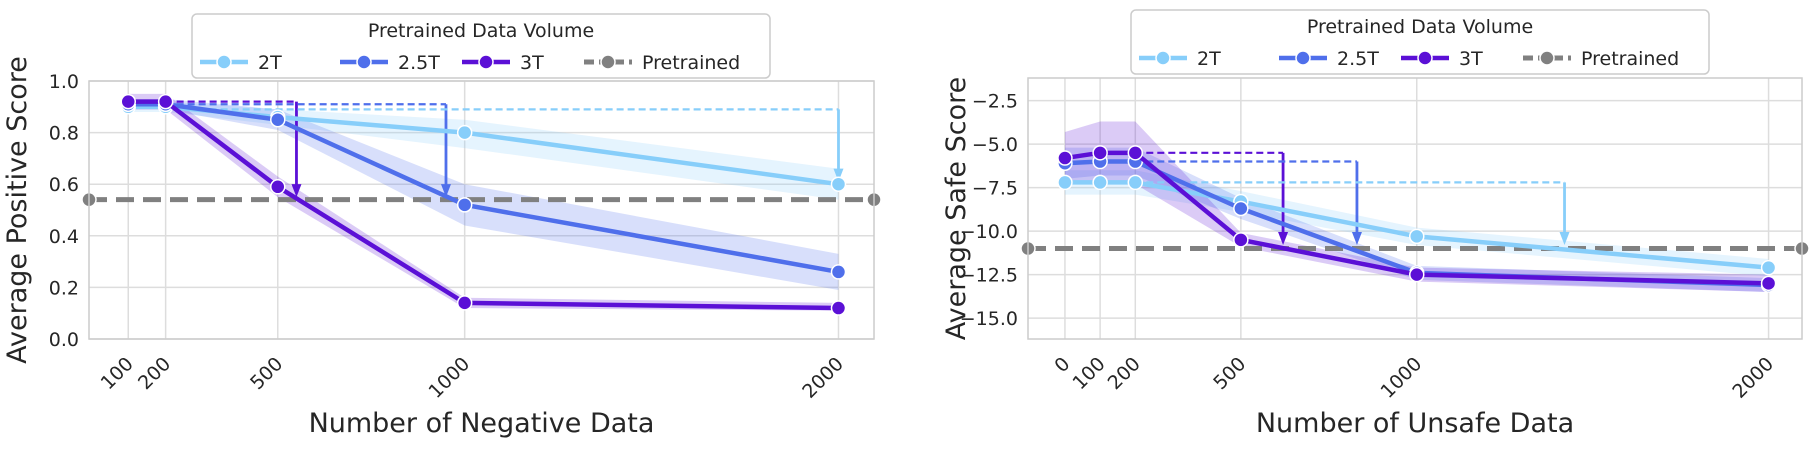 The height and width of the screenshot is (451, 1813). I want to click on confidence-band-2T, so click(483, 150).